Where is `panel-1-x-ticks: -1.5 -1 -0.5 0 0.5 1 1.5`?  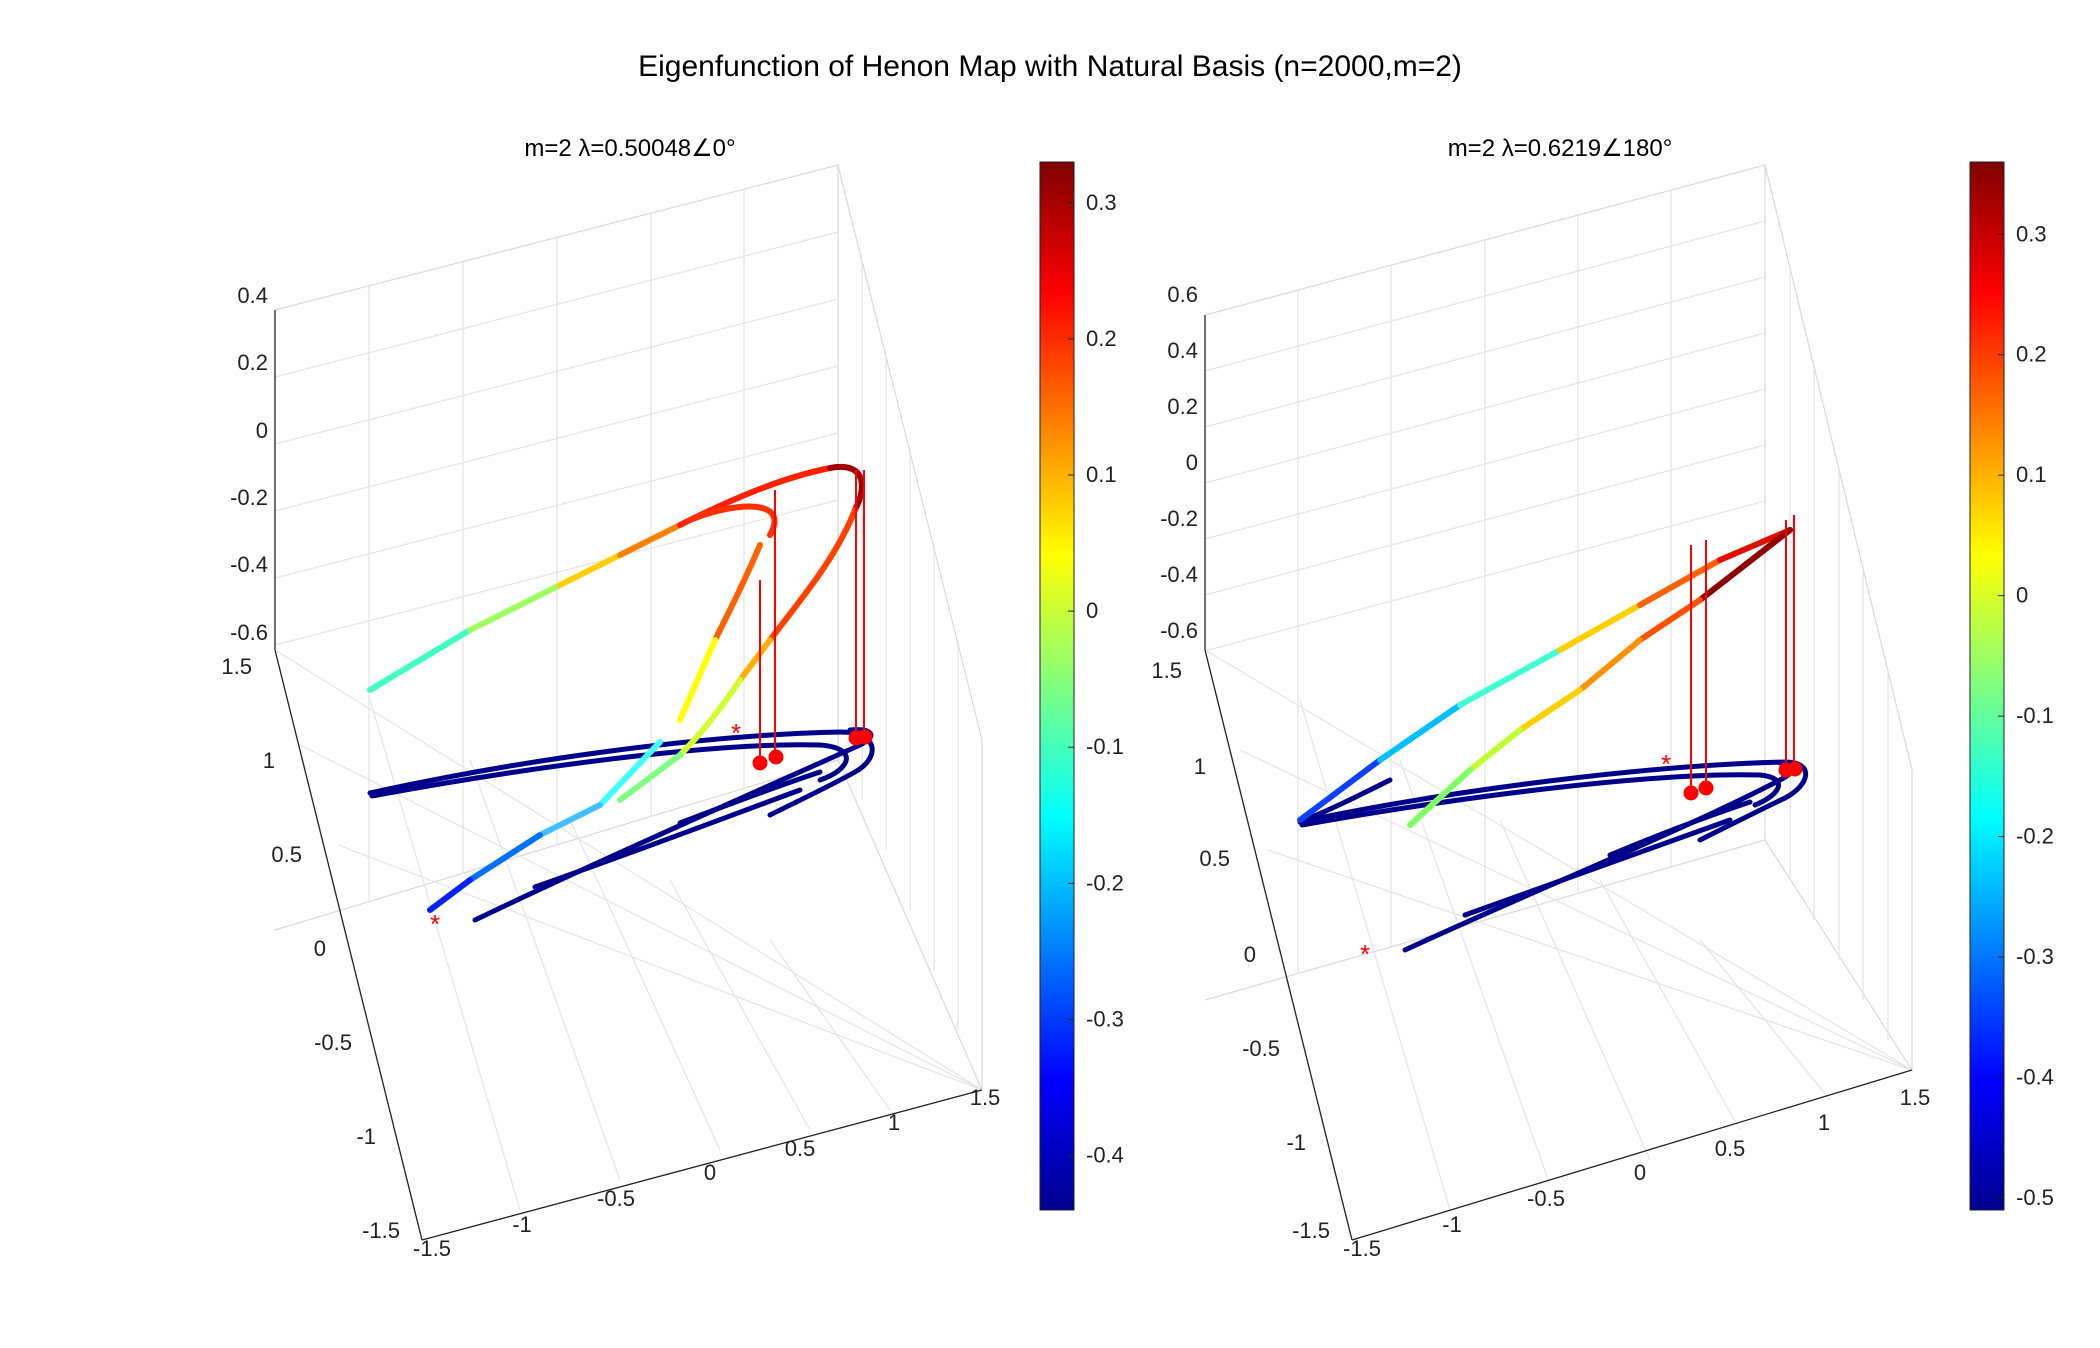
panel-1-x-ticks: -1.5 -1 -0.5 0 0.5 1 1.5 is located at coordinates (706, 1173).